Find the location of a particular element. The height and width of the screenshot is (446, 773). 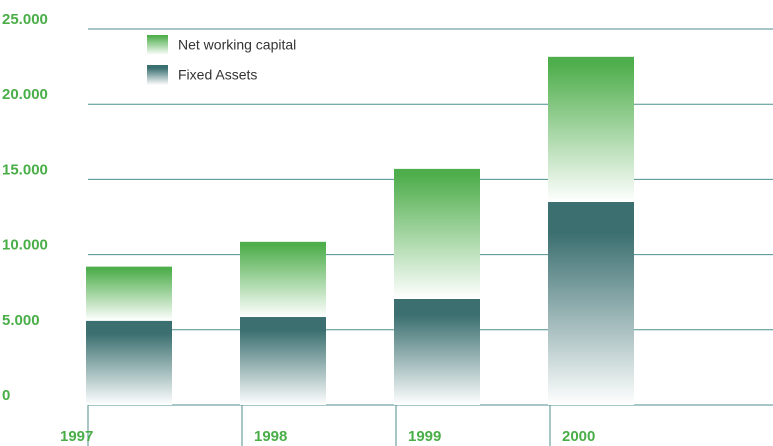

x-tick-label: 1998 is located at coordinates (270, 436).